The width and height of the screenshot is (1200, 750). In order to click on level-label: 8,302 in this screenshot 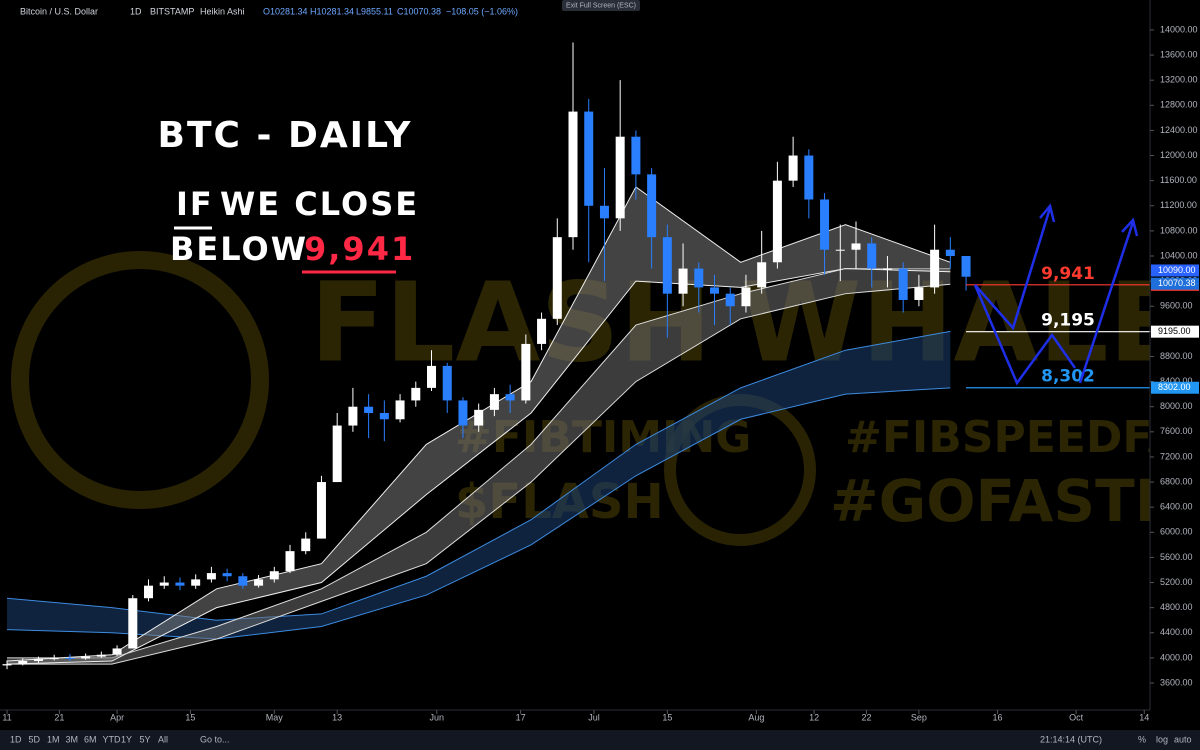, I will do `click(1068, 377)`.